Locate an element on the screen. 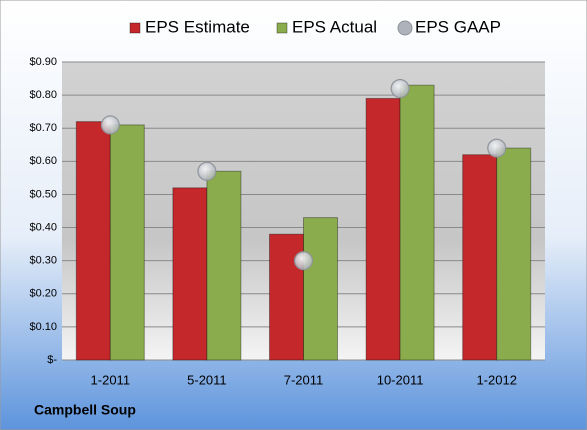 This screenshot has height=430, width=587. y-tick-label: $0.20 is located at coordinates (43, 294).